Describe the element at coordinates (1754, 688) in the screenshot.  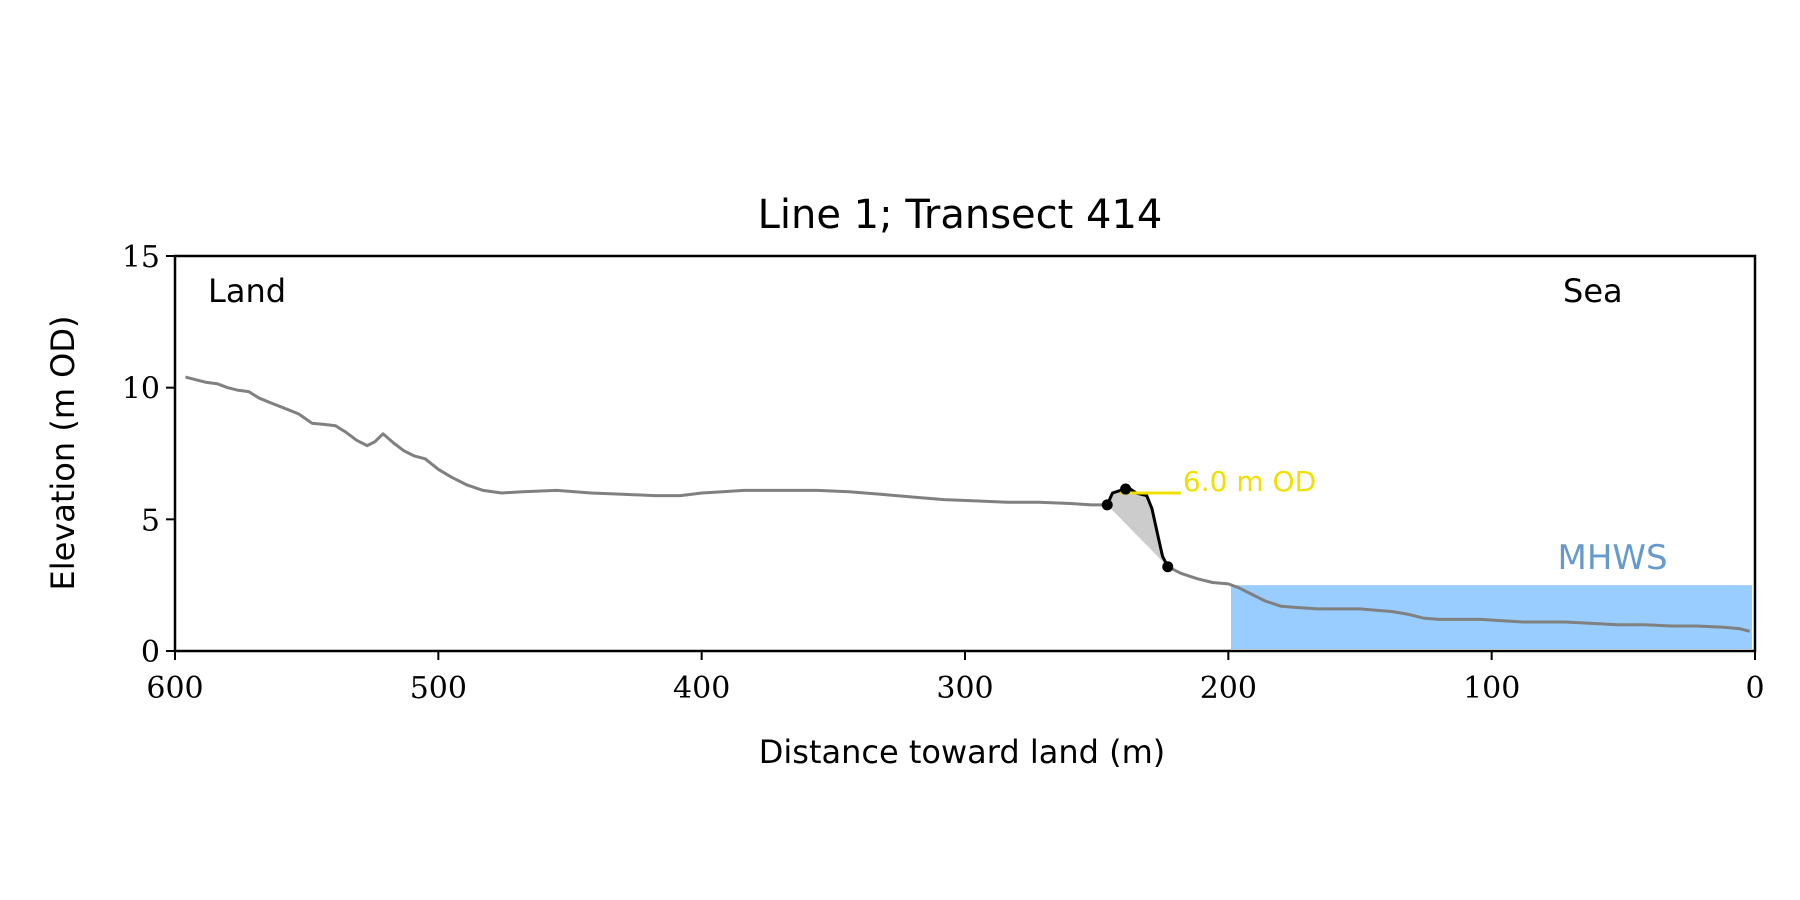
I see `x-tick-label: 0` at that location.